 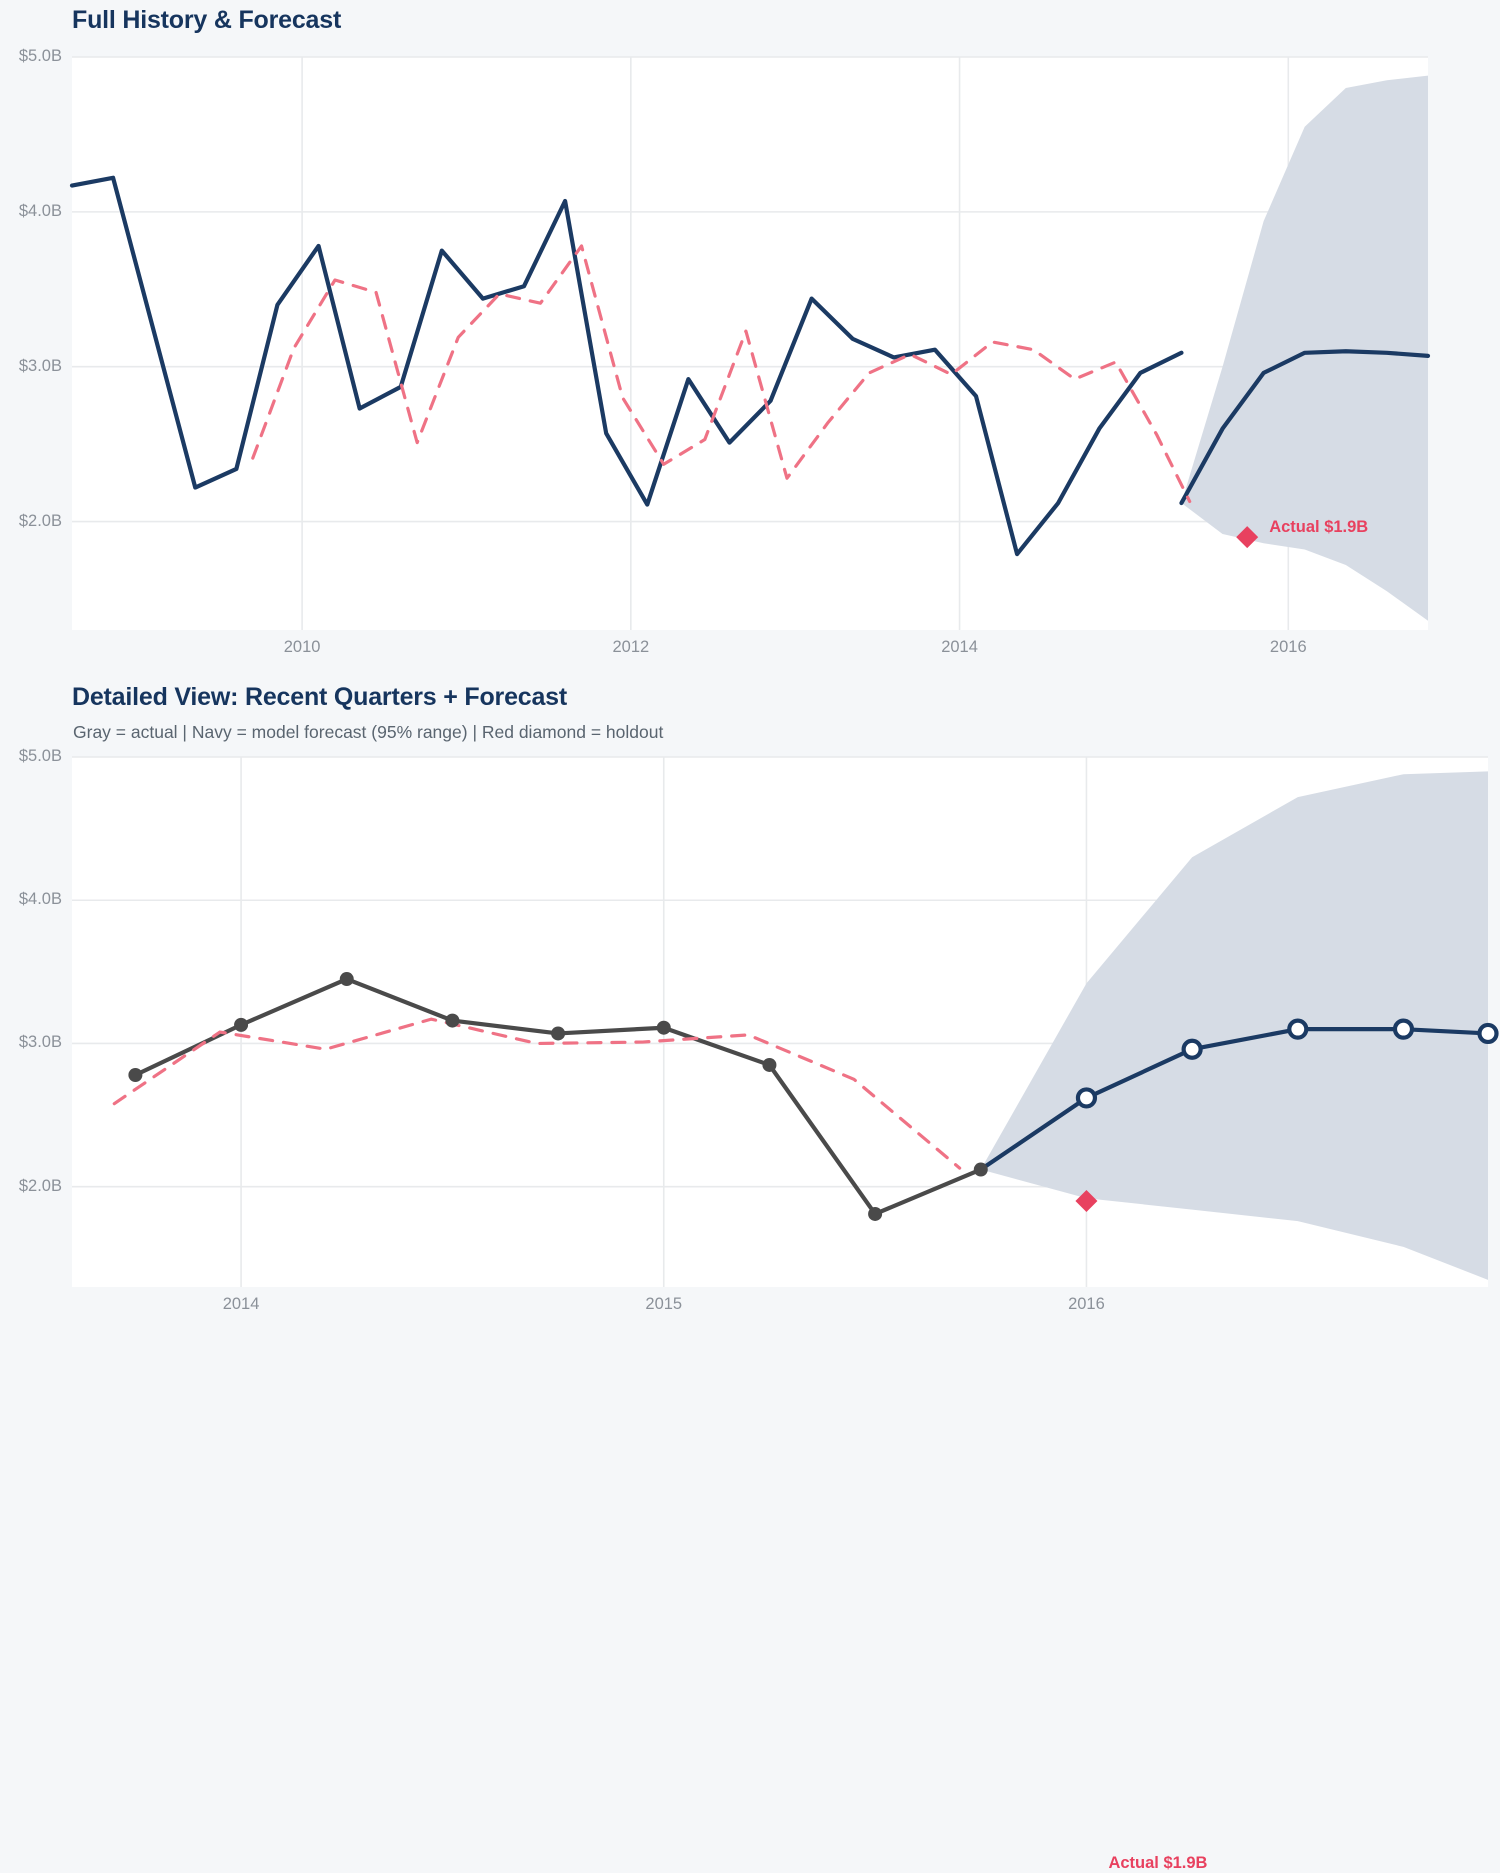 I want to click on x-tick-label: 2010, so click(x=302, y=647).